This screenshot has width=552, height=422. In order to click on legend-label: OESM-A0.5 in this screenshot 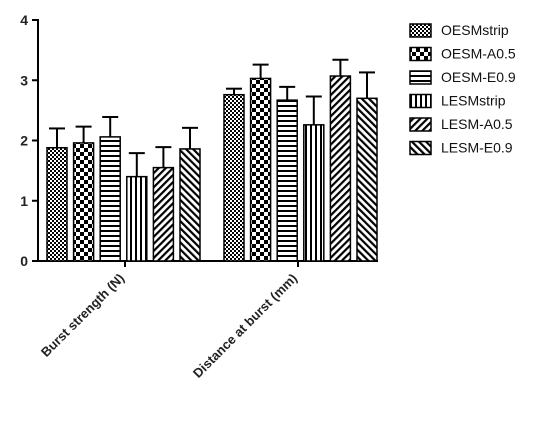, I will do `click(478, 54)`.